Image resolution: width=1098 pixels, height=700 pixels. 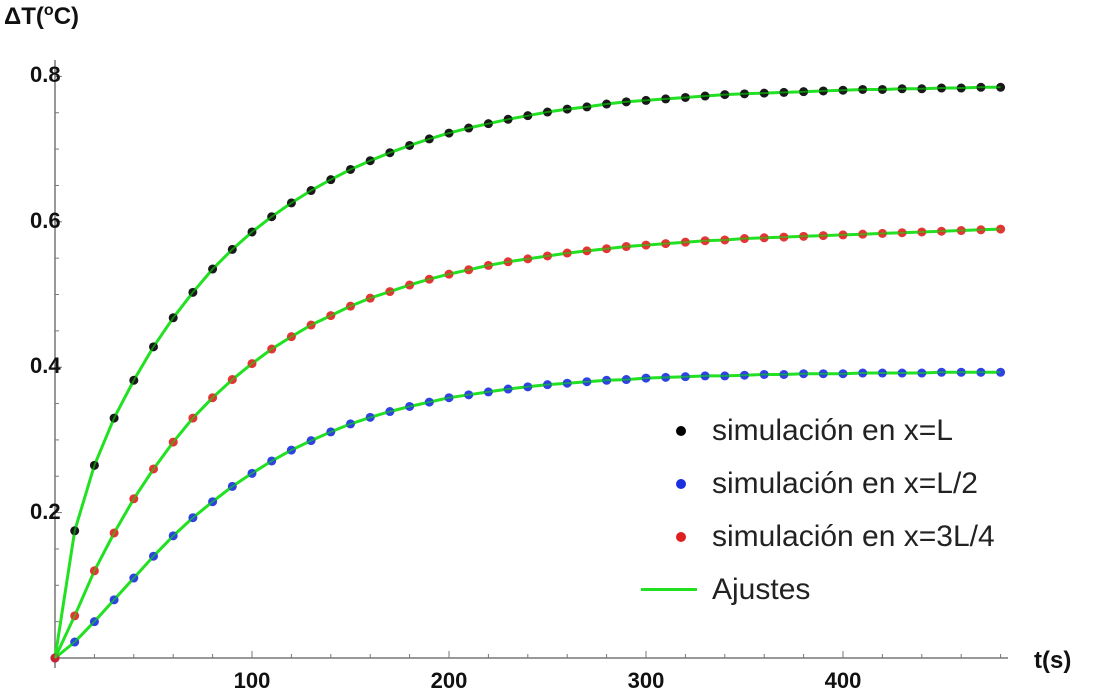 I want to click on data-point, so click(x=1001, y=229).